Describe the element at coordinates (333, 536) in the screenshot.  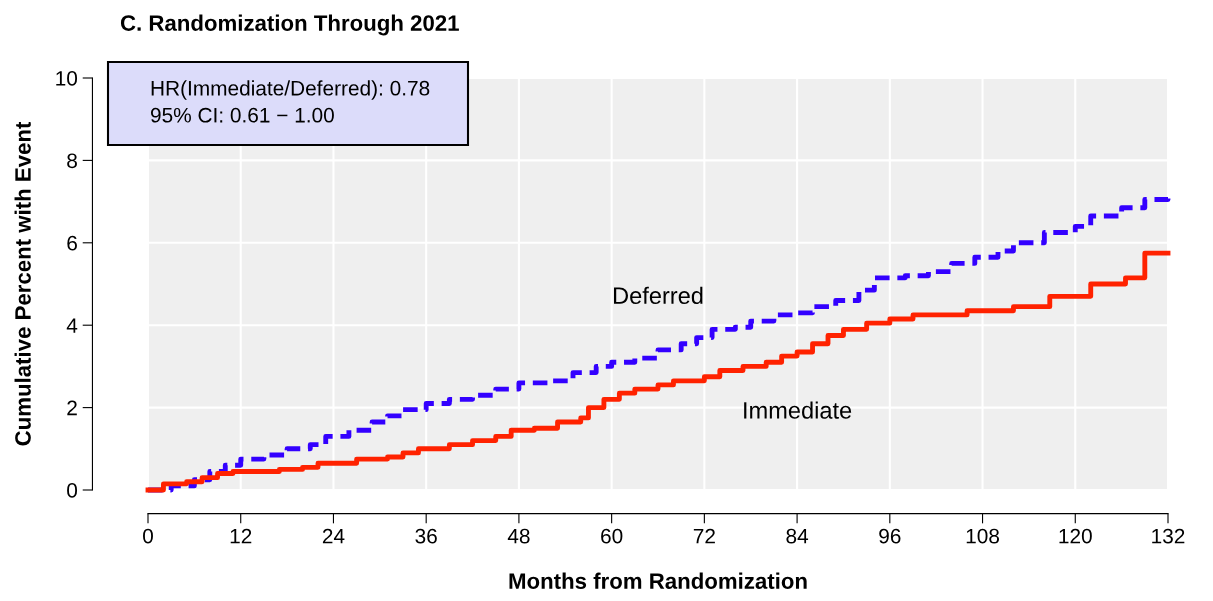
I see `x-tick-label: 24` at that location.